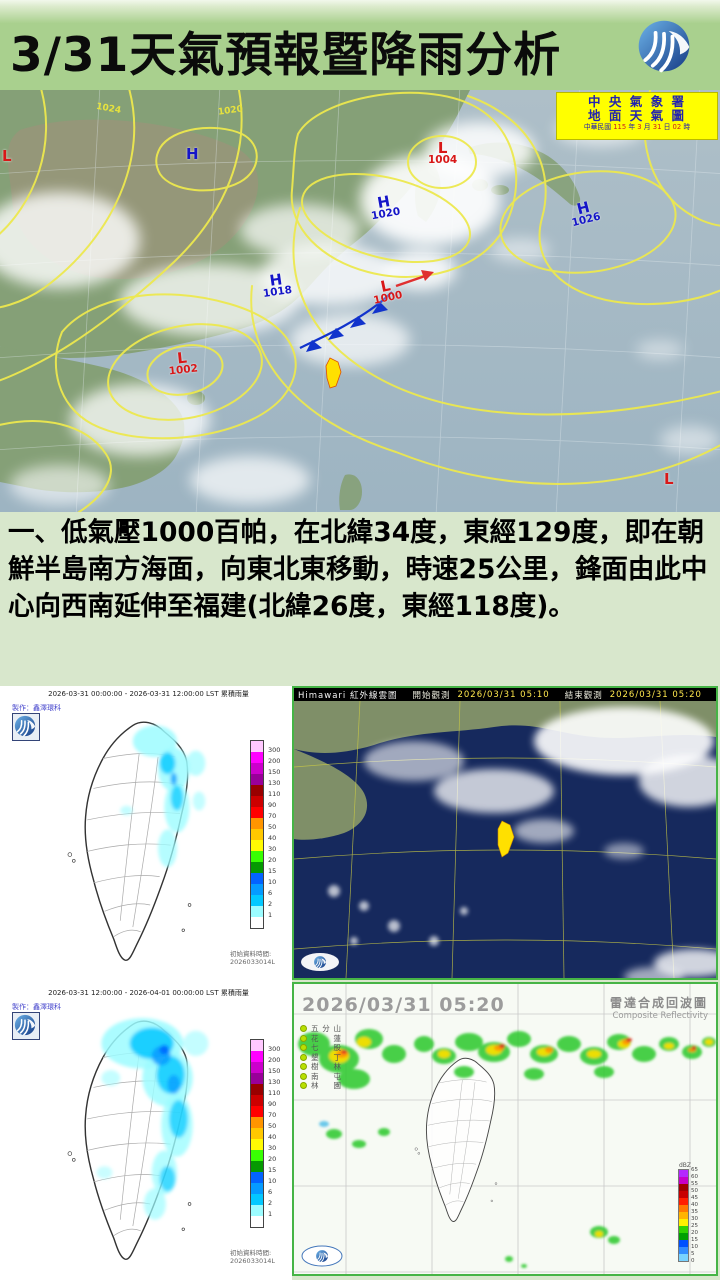 This screenshot has height=1280, width=720. Describe the element at coordinates (366, 311) in the screenshot. I see `cold-front` at that location.